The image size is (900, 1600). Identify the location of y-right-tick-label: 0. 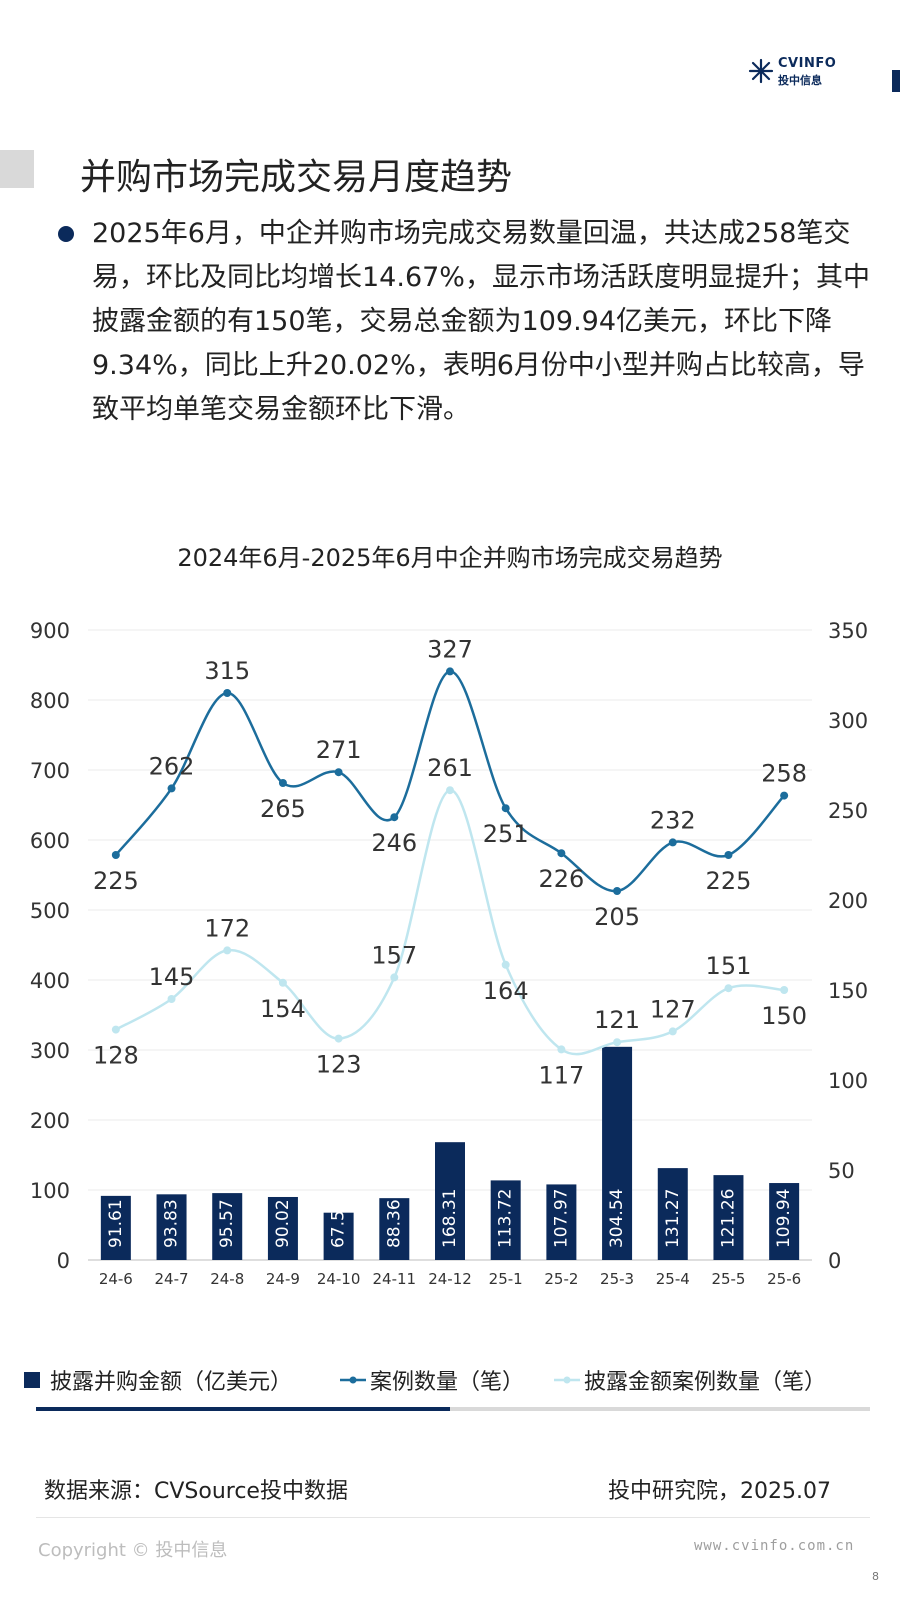
(834, 1261).